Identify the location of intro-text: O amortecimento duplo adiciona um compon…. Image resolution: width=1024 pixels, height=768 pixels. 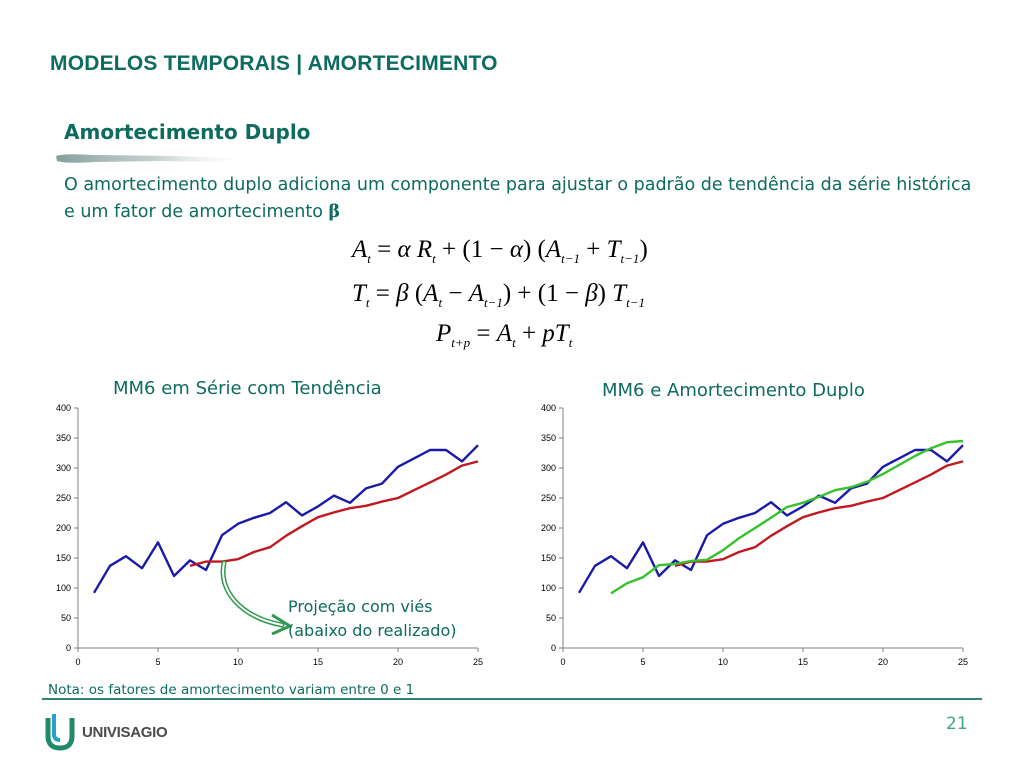
(518, 198).